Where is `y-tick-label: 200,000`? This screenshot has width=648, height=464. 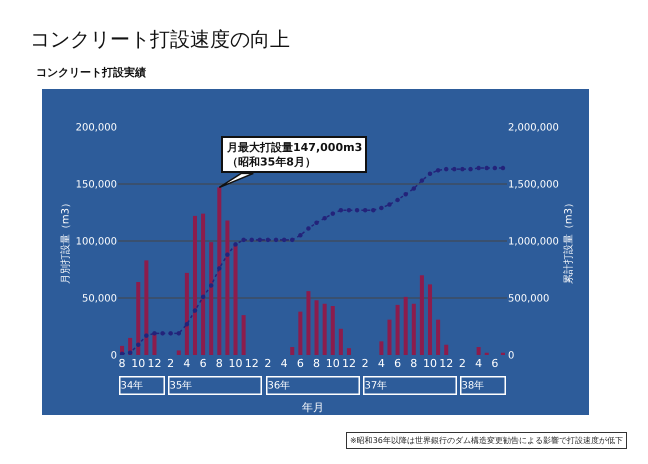
y-tick-label: 200,000 is located at coordinates (96, 128).